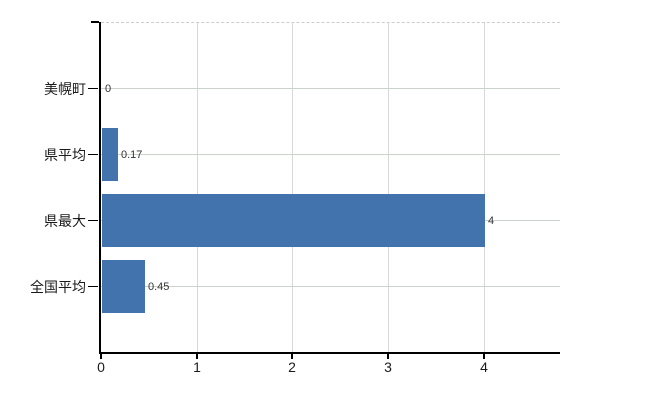  I want to click on category-label: 県最大, so click(65, 221).